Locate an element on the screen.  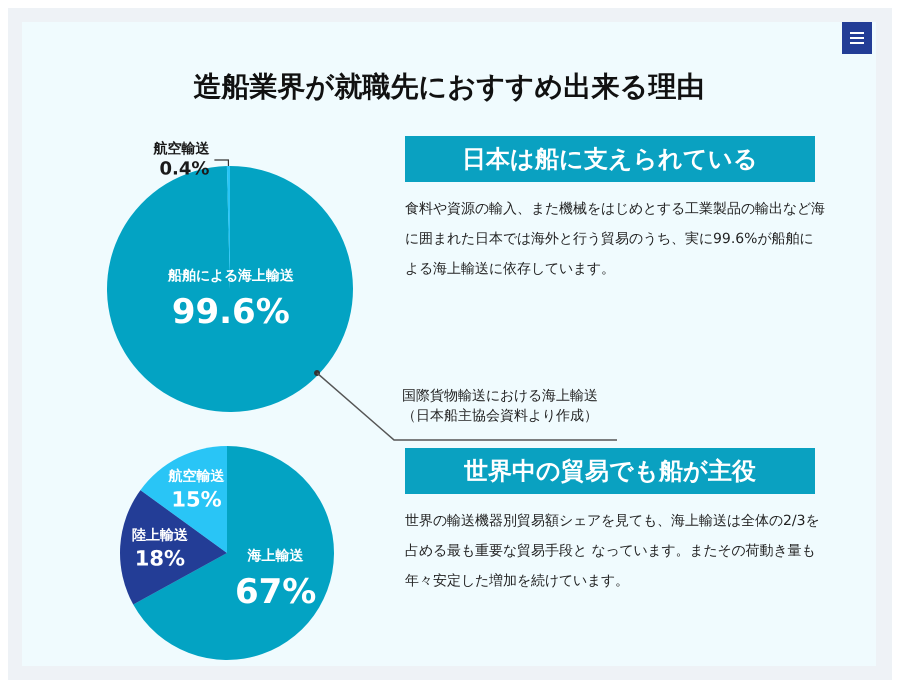
text: 造船業界が就職先におすすめ出来る理由 is located at coordinates (449, 87).